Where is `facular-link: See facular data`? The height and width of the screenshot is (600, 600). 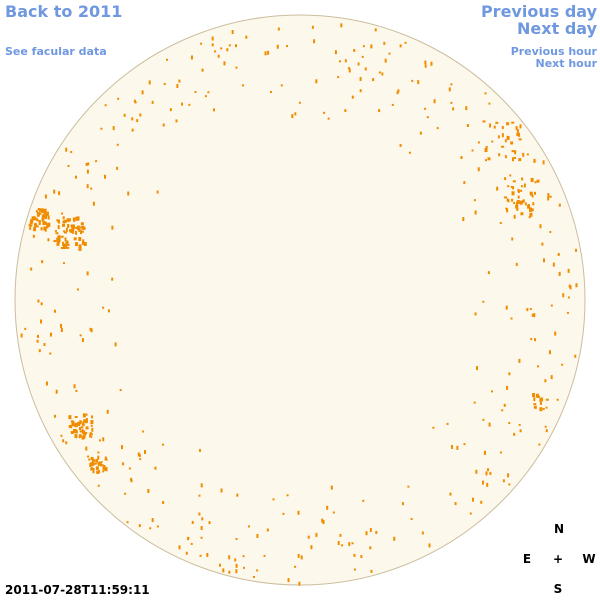
facular-link: See facular data is located at coordinates (56, 51).